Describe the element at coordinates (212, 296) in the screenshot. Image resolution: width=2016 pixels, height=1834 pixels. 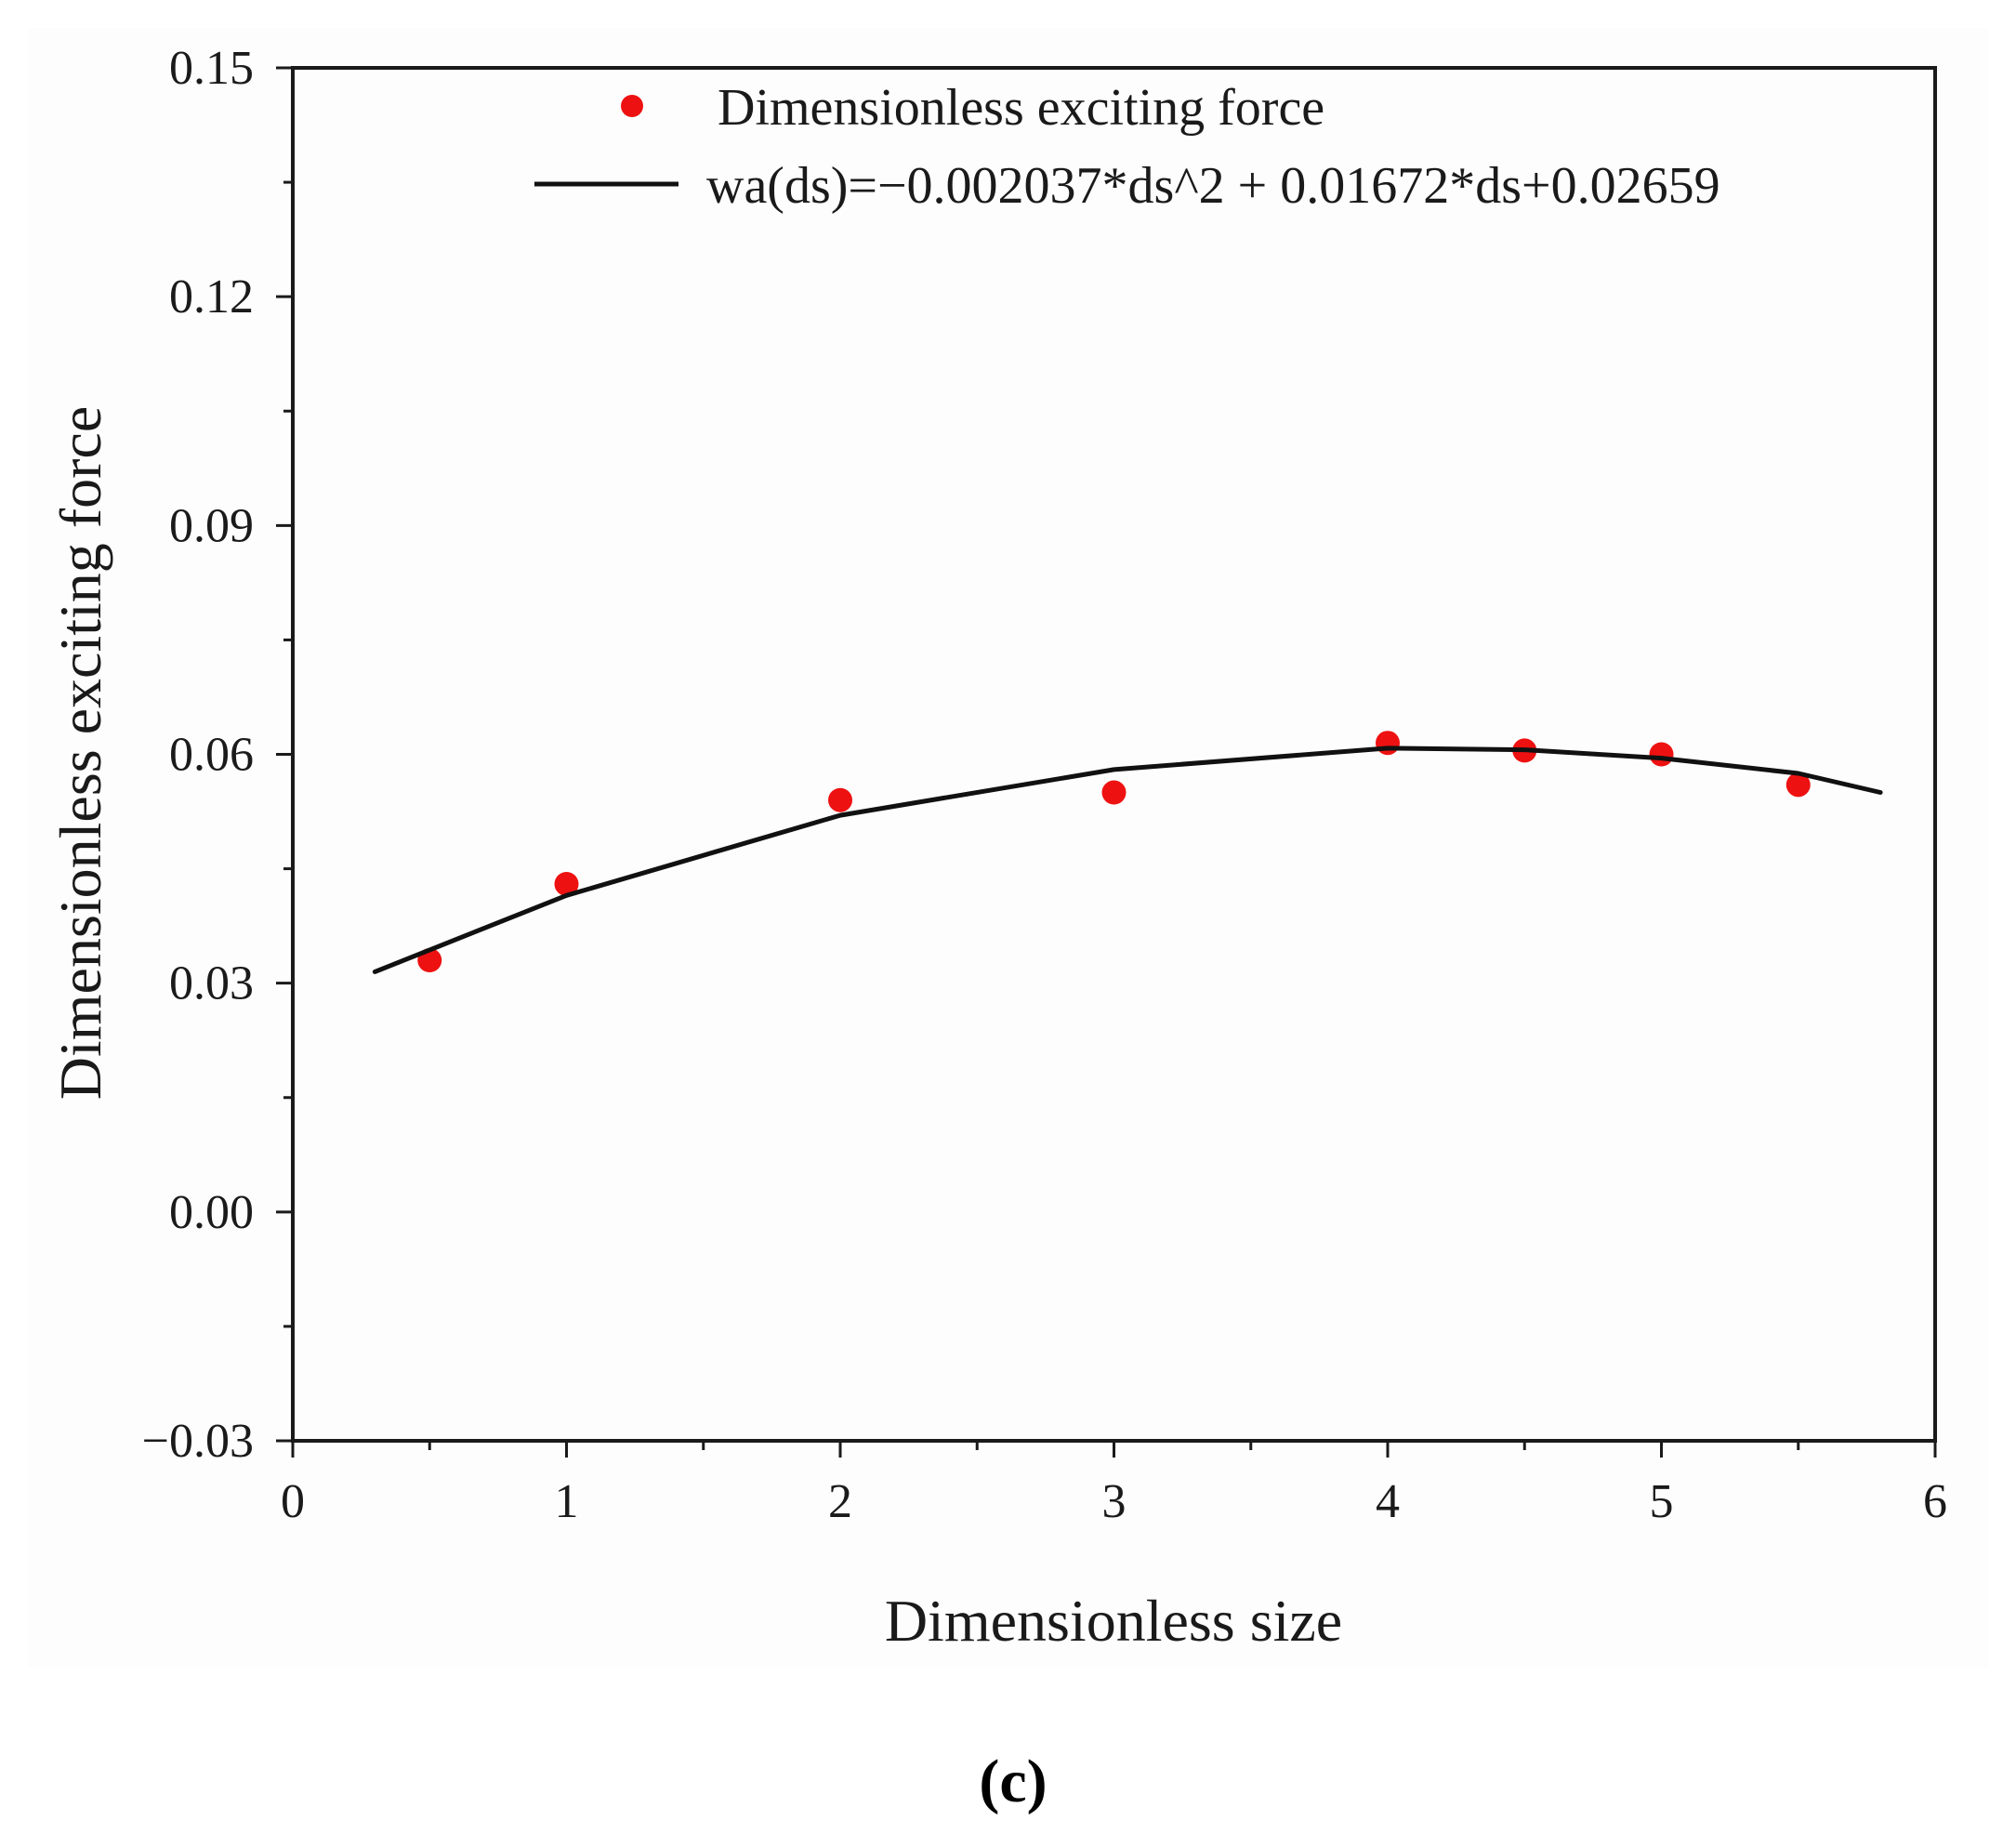
I see `y-tick-label: 0.12` at that location.